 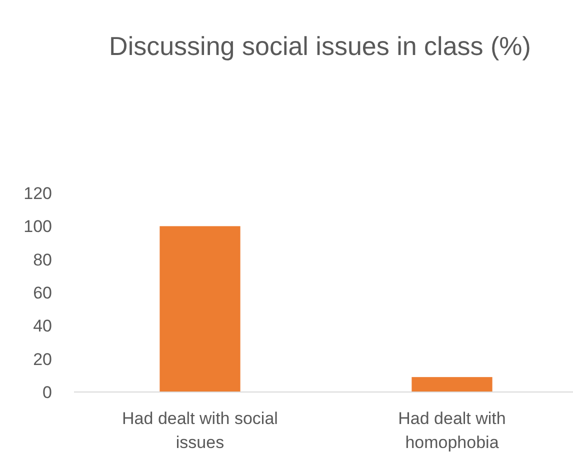 What do you see at coordinates (452, 430) in the screenshot?
I see `x-tick-label: Had dealt with homophobia` at bounding box center [452, 430].